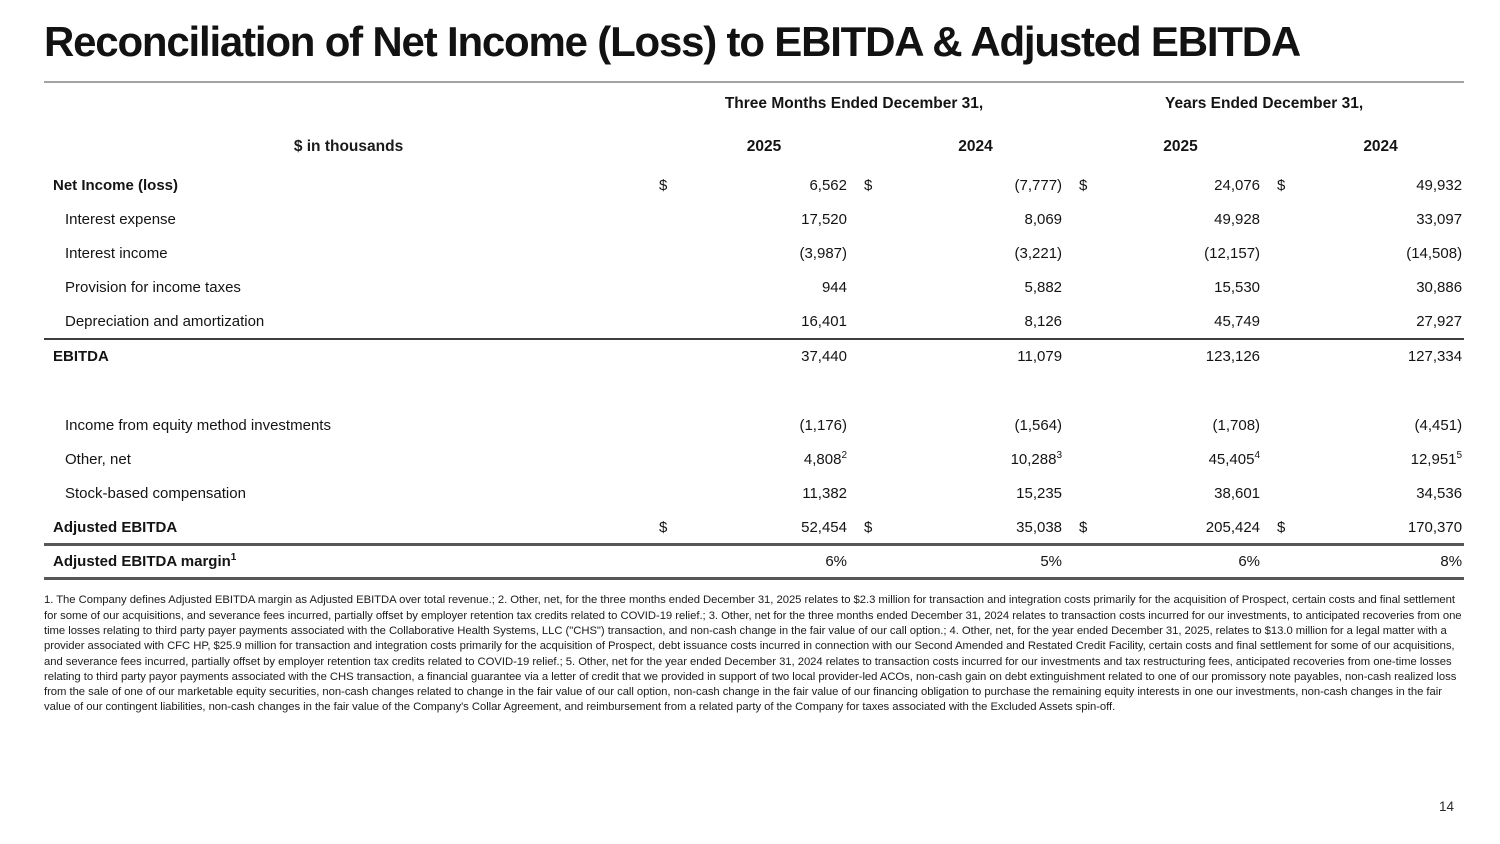 The width and height of the screenshot is (1500, 844). What do you see at coordinates (1059, 456) in the screenshot?
I see `footnote-marker: 3` at bounding box center [1059, 456].